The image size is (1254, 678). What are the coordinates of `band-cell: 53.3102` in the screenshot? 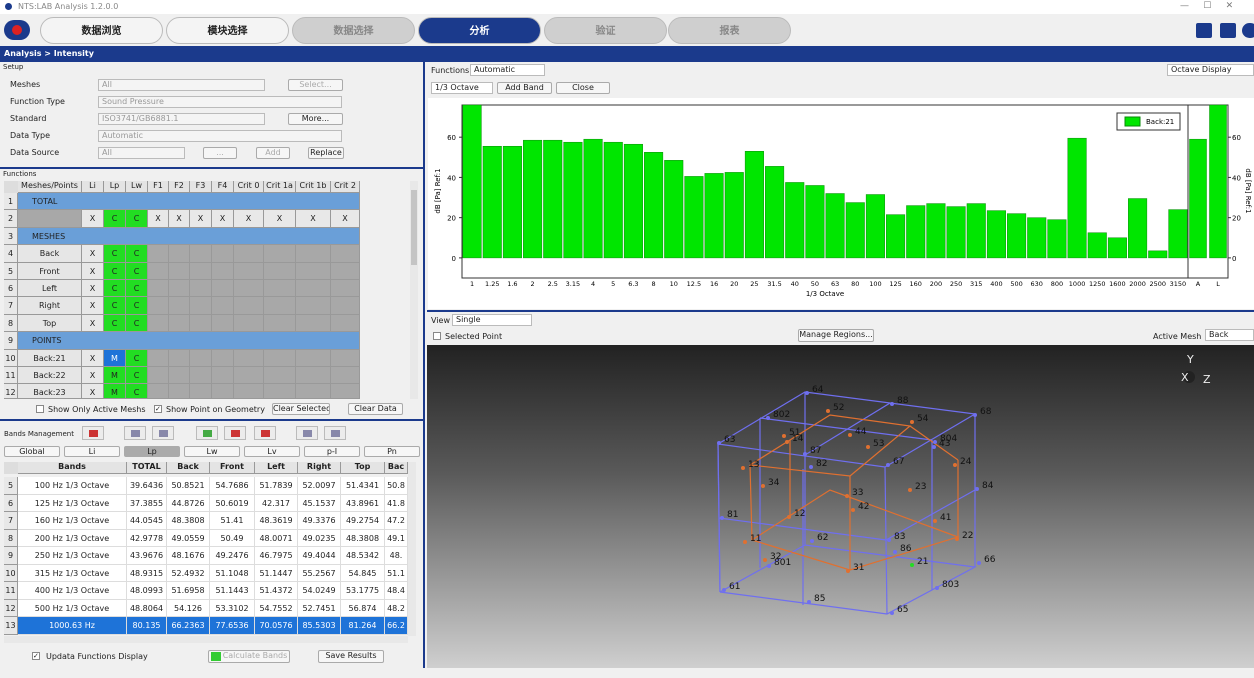 It's located at (232, 608).